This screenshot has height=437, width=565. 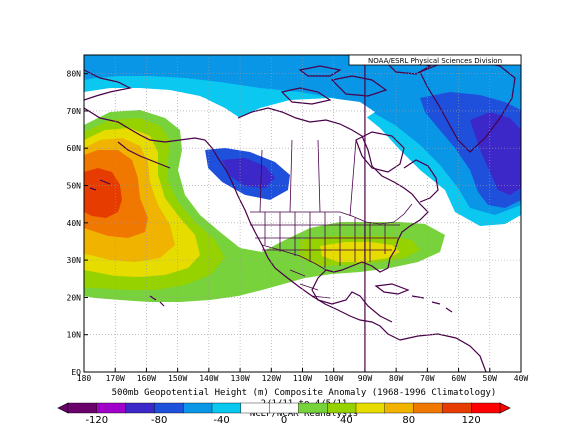 What do you see at coordinates (115, 378) in the screenshot?
I see `lon-tick-label: 170W` at bounding box center [115, 378].